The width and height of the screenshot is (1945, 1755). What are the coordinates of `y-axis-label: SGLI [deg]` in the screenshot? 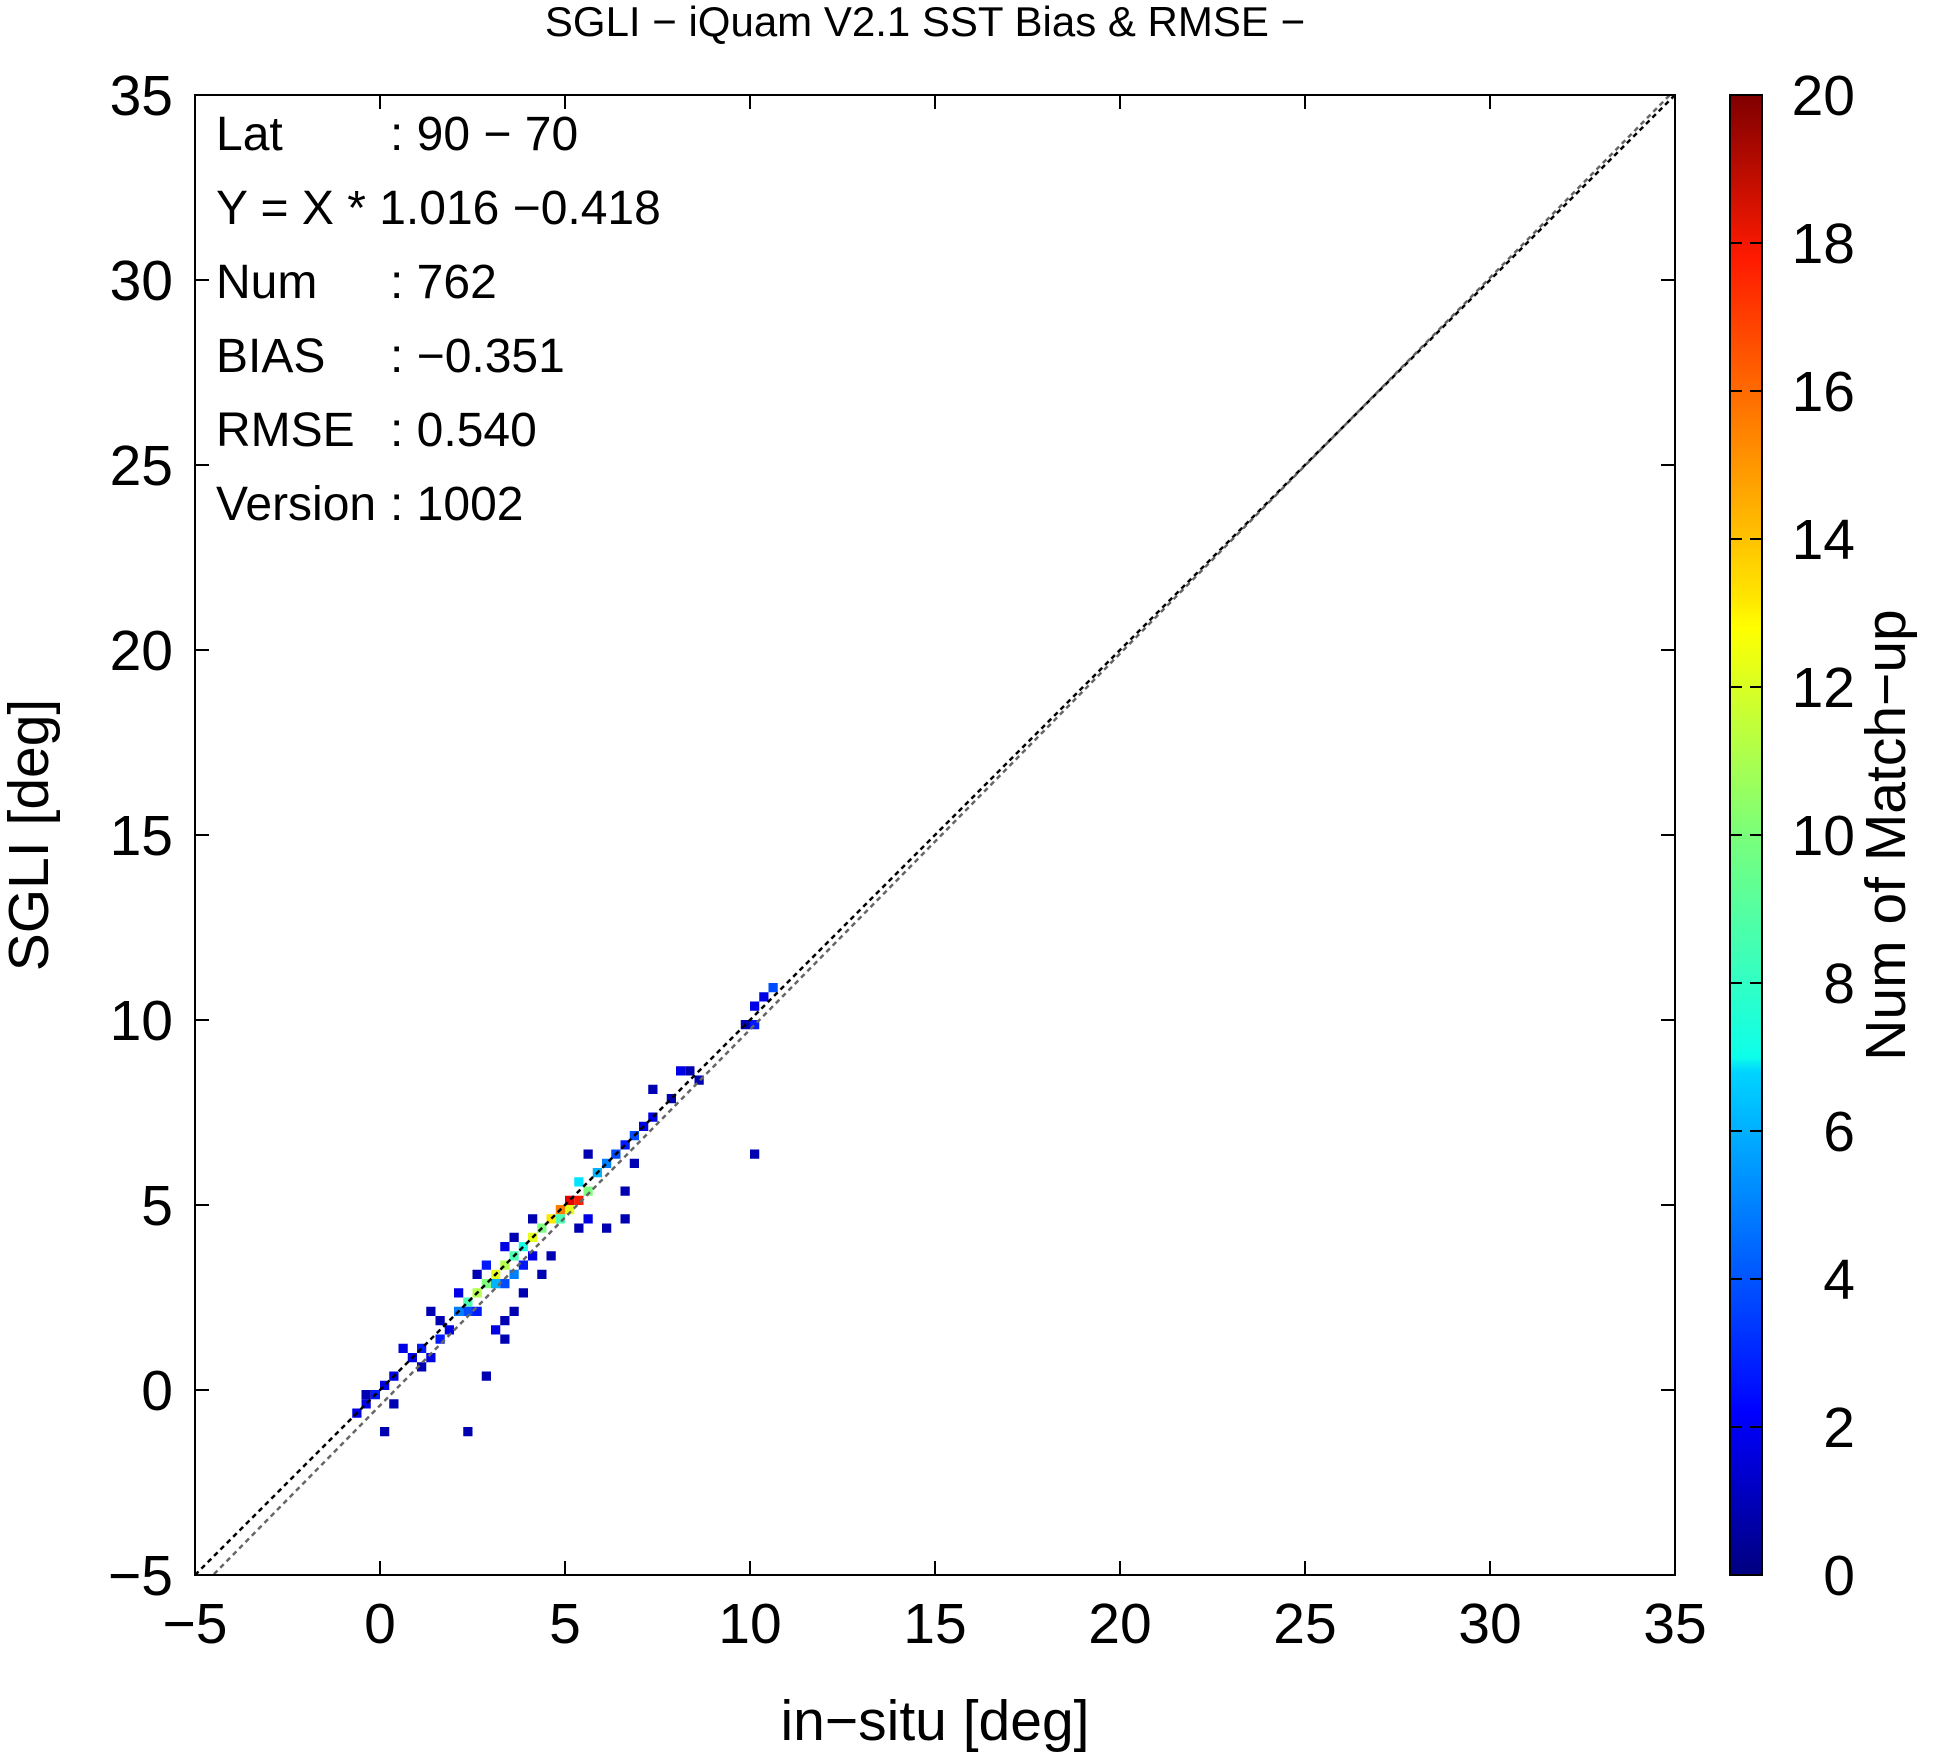 It's located at (30, 835).